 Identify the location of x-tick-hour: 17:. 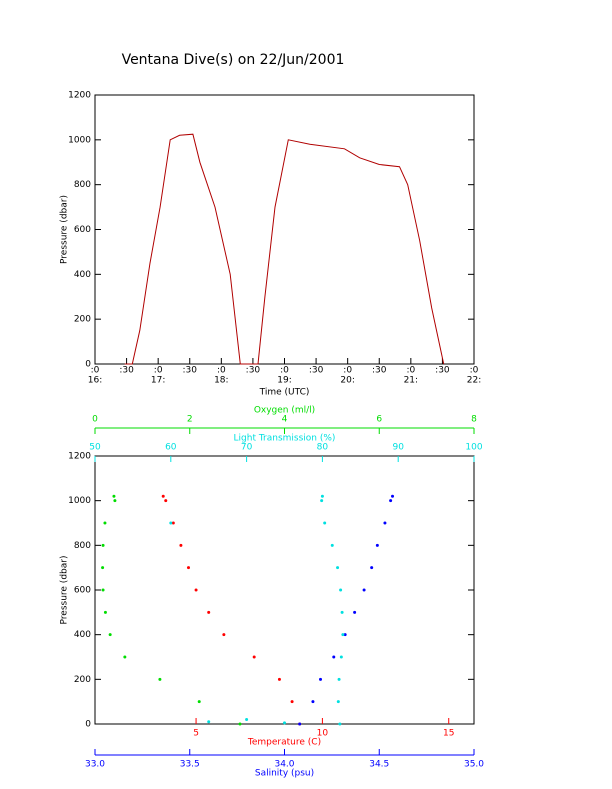
(158, 381).